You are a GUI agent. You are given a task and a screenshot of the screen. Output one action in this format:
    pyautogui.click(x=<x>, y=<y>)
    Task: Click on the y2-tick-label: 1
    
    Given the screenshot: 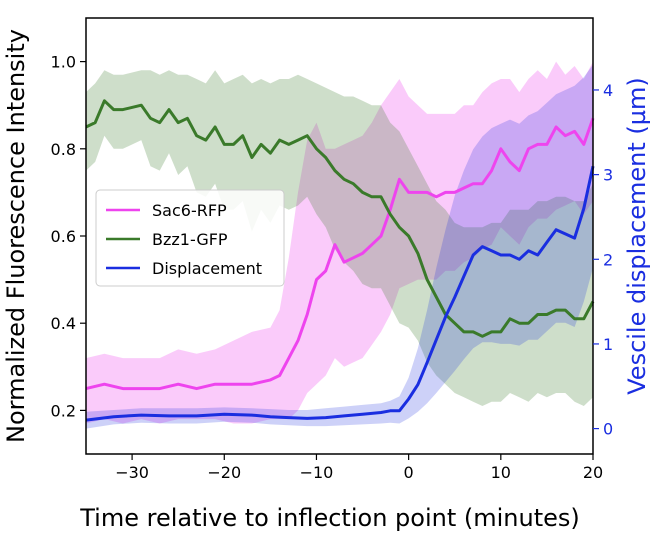 What is the action you would take?
    pyautogui.click(x=608, y=344)
    